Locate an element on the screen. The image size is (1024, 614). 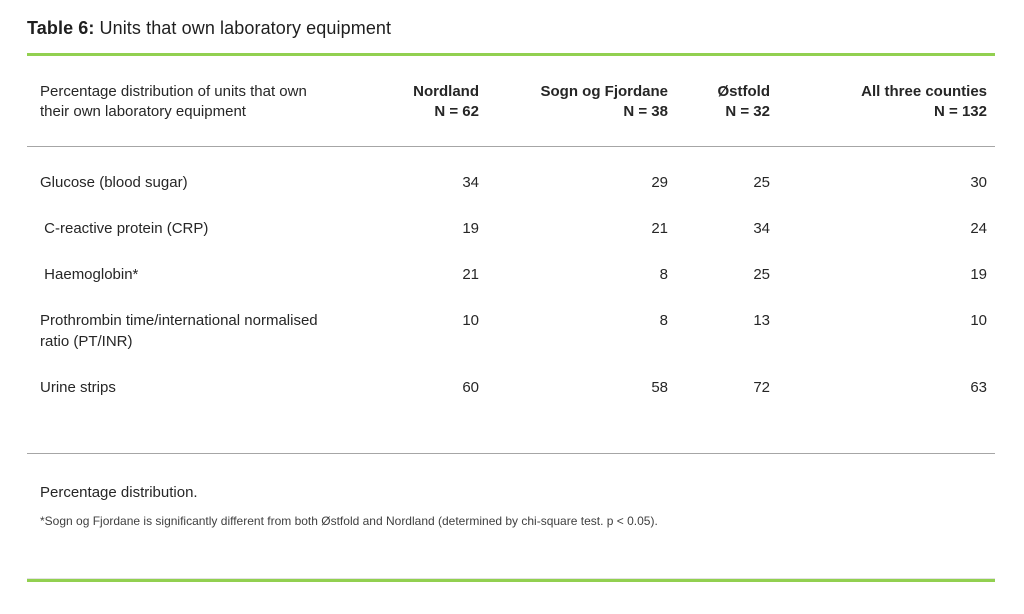
bottom-accent-rule is located at coordinates (511, 580).